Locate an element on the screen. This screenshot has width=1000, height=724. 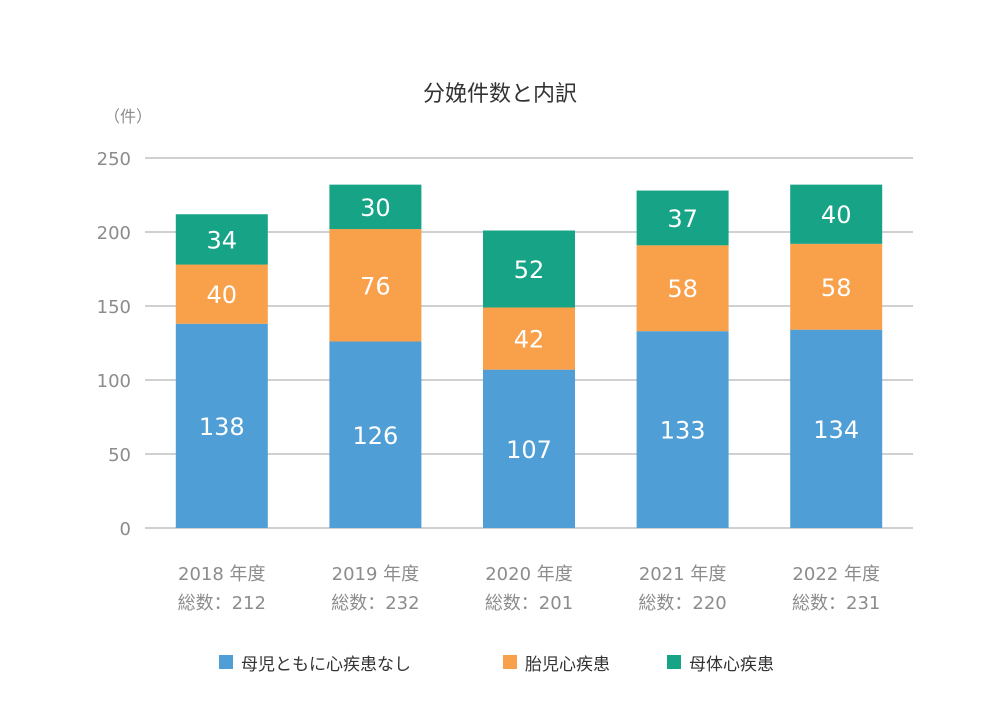
legend-swatch-no-heart-disease is located at coordinates (226, 662).